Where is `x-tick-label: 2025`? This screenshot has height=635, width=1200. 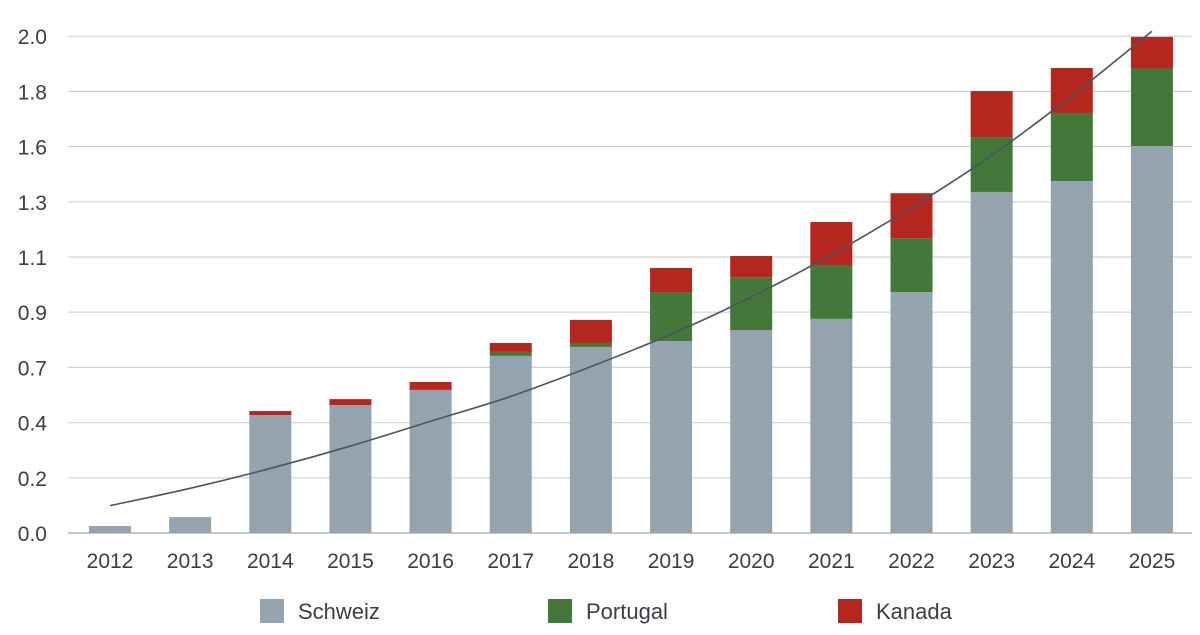
x-tick-label: 2025 is located at coordinates (1152, 561).